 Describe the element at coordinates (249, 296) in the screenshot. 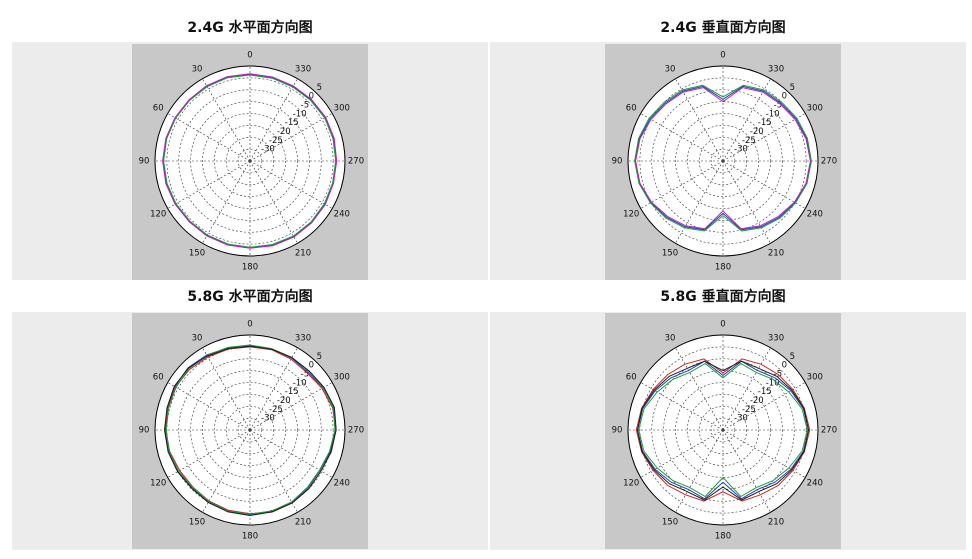

I see `chart-title: 5.8G 水平面方向图` at that location.